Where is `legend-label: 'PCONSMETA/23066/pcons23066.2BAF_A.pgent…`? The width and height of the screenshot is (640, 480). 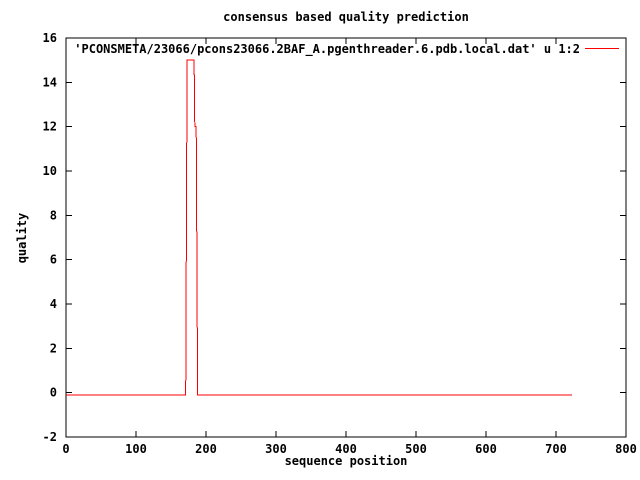 legend-label: 'PCONSMETA/23066/pcons23066.2BAF_A.pgent… is located at coordinates (327, 49).